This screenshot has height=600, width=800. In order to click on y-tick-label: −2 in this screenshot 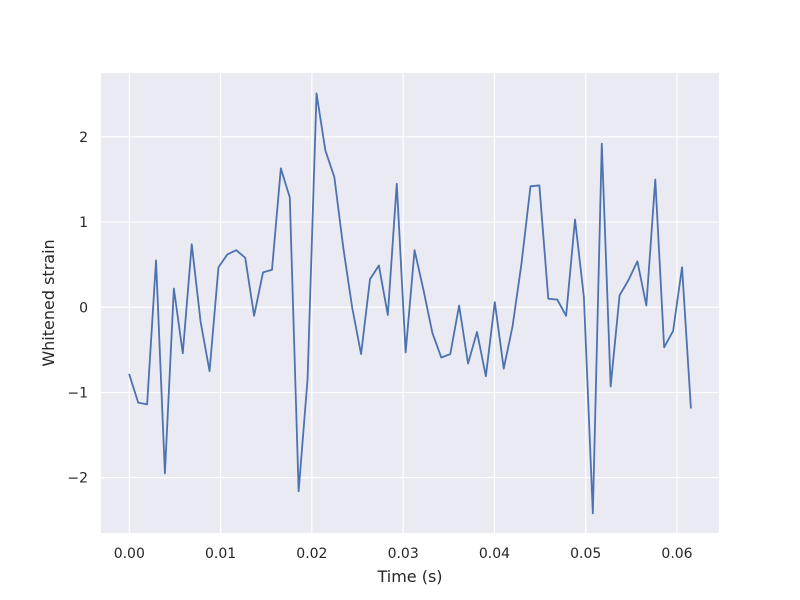, I will do `click(77, 479)`.